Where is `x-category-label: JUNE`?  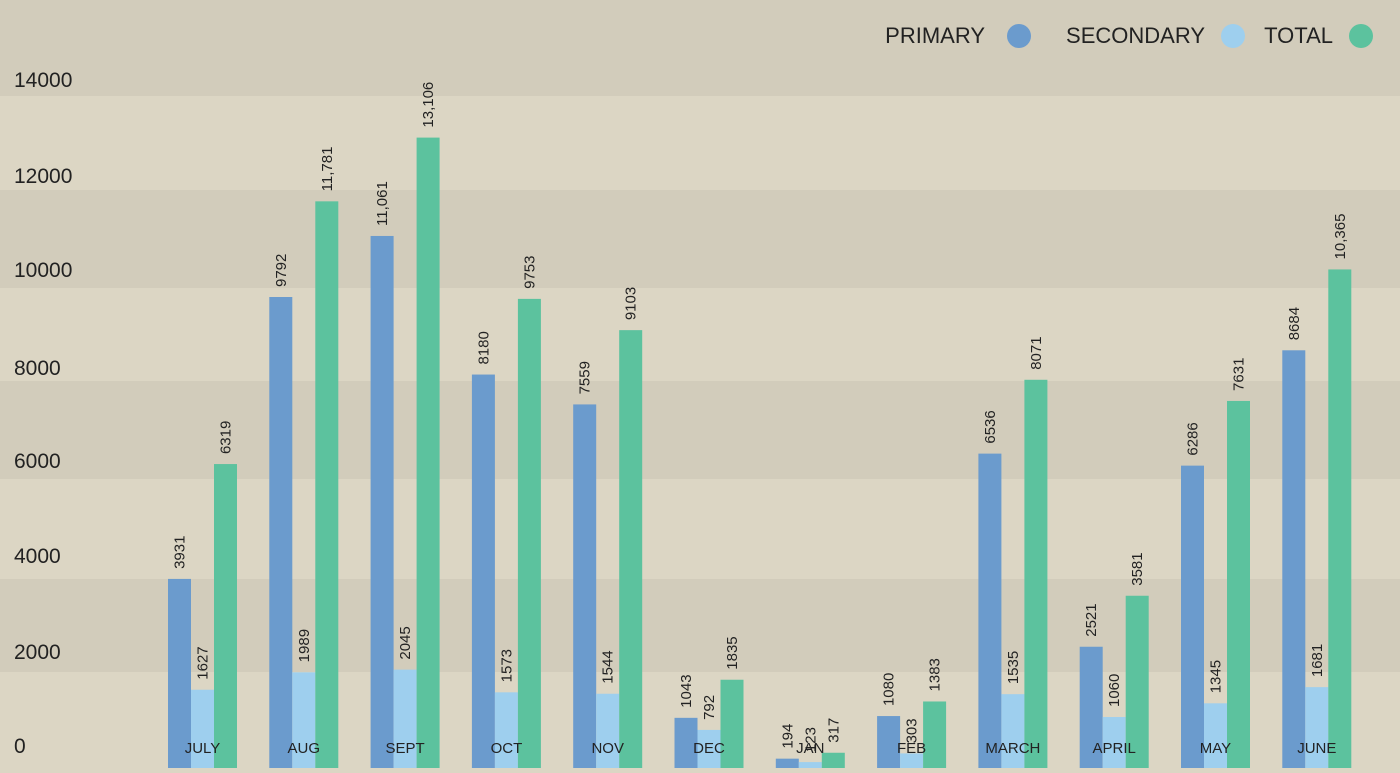 x-category-label: JUNE is located at coordinates (1316, 748).